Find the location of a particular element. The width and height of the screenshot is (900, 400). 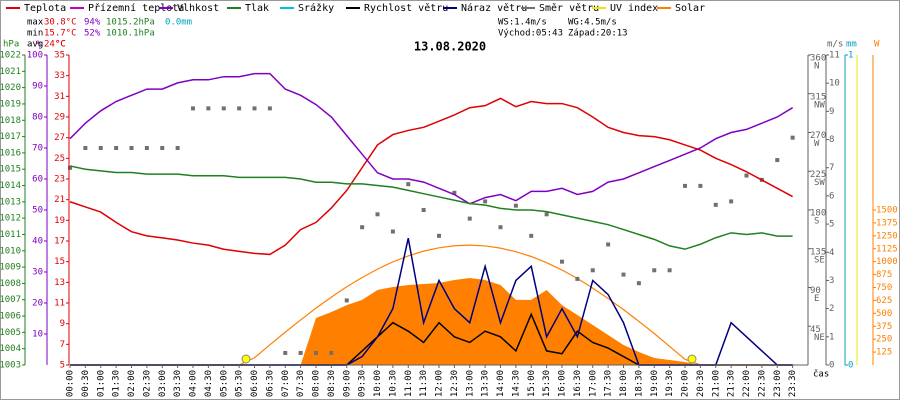

direction-label: N is located at coordinates (816, 67).